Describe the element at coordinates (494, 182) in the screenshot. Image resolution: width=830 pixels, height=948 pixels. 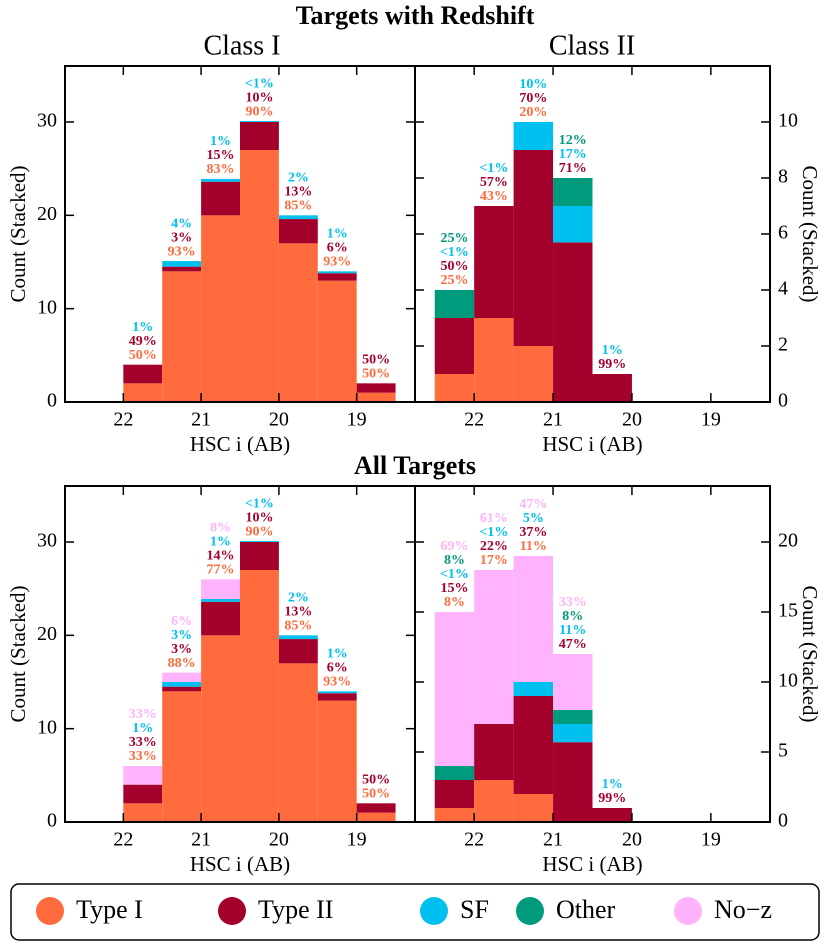
I see `percent-label: 57%` at that location.